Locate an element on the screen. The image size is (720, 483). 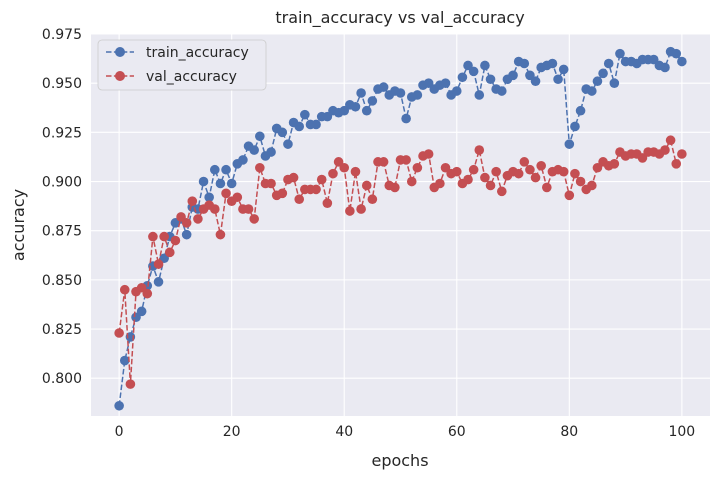
y-axis-label: accuracy is located at coordinates (18, 225).